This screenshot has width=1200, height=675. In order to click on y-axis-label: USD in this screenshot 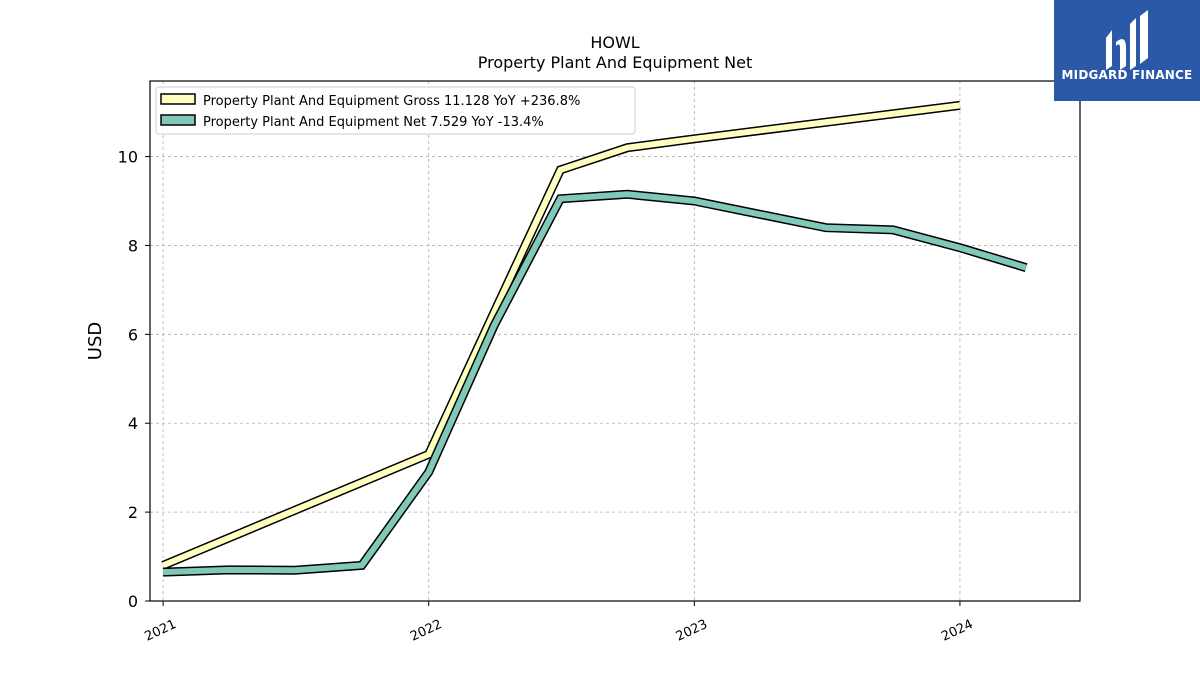, I will do `click(95, 341)`.